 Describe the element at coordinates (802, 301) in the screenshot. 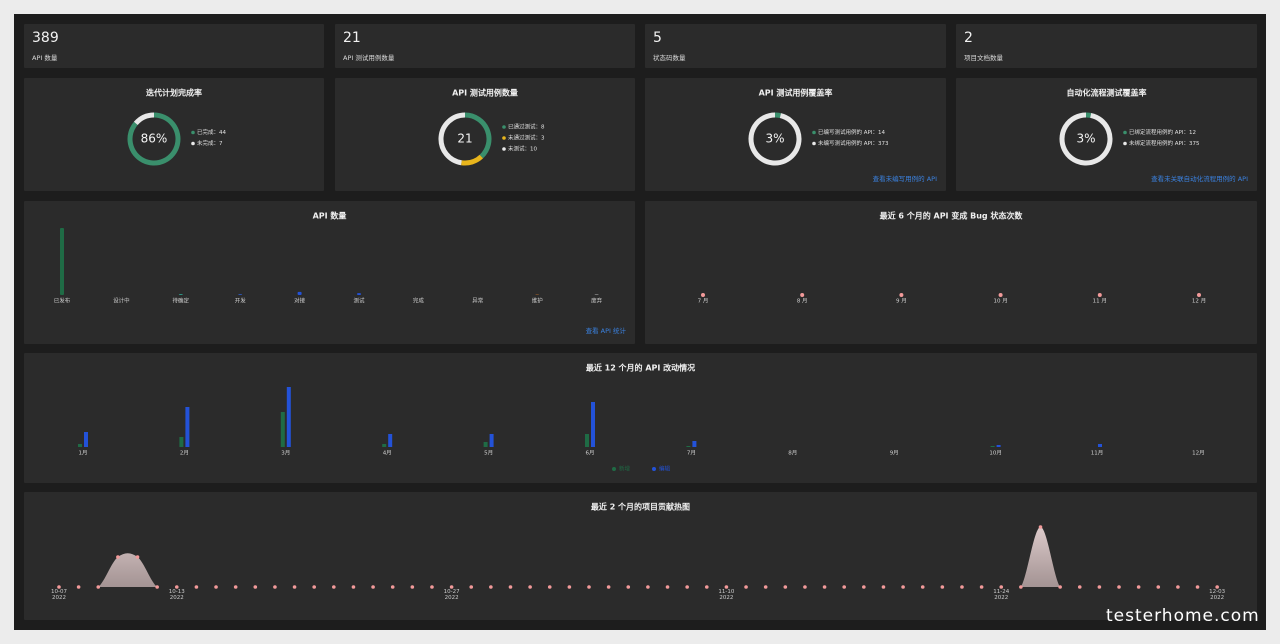

I see `x-tick-label: 8 月` at that location.